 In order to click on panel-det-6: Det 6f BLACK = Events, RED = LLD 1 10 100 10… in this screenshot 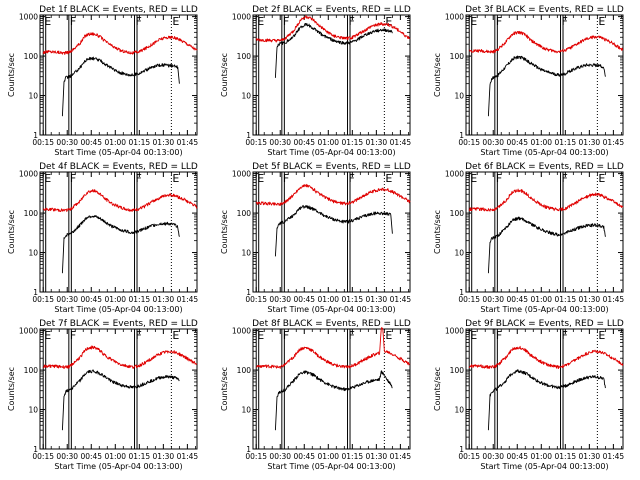, I will do `click(528, 238)`.